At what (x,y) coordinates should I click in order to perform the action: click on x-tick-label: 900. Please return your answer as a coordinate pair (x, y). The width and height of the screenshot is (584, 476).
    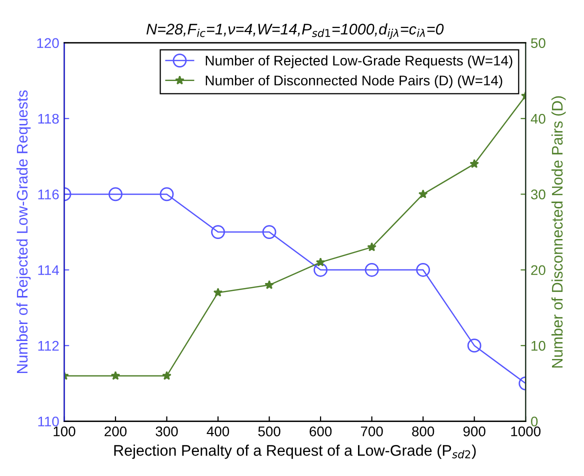
    Looking at the image, I should click on (474, 431).